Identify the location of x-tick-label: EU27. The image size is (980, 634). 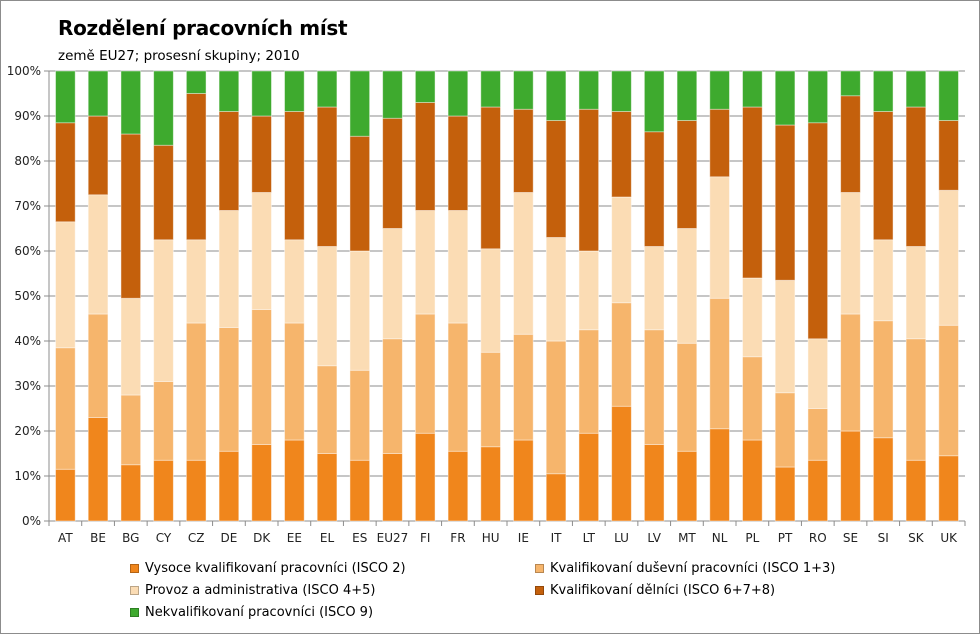
(393, 538).